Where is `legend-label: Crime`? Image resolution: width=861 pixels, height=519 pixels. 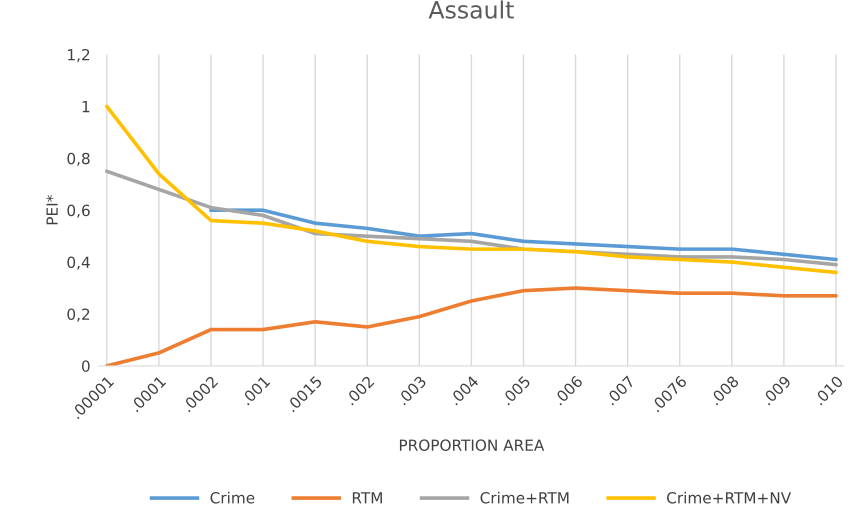
legend-label: Crime is located at coordinates (232, 498).